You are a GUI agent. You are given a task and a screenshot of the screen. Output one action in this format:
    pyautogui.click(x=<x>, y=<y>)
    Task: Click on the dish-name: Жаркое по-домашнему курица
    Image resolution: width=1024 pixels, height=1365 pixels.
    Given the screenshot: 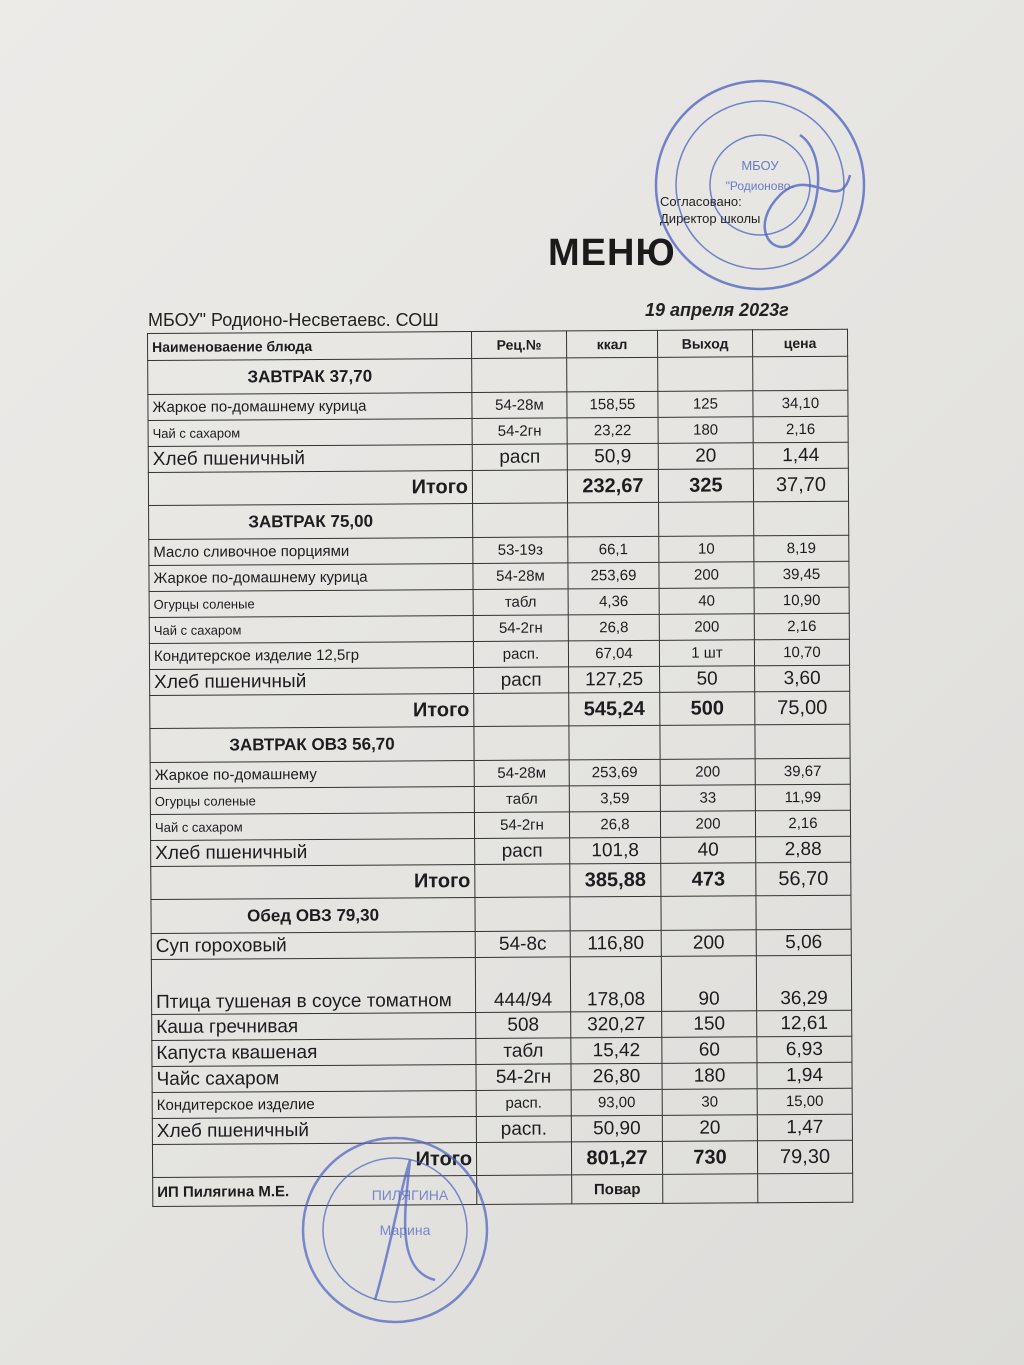 What is the action you would take?
    pyautogui.click(x=310, y=406)
    